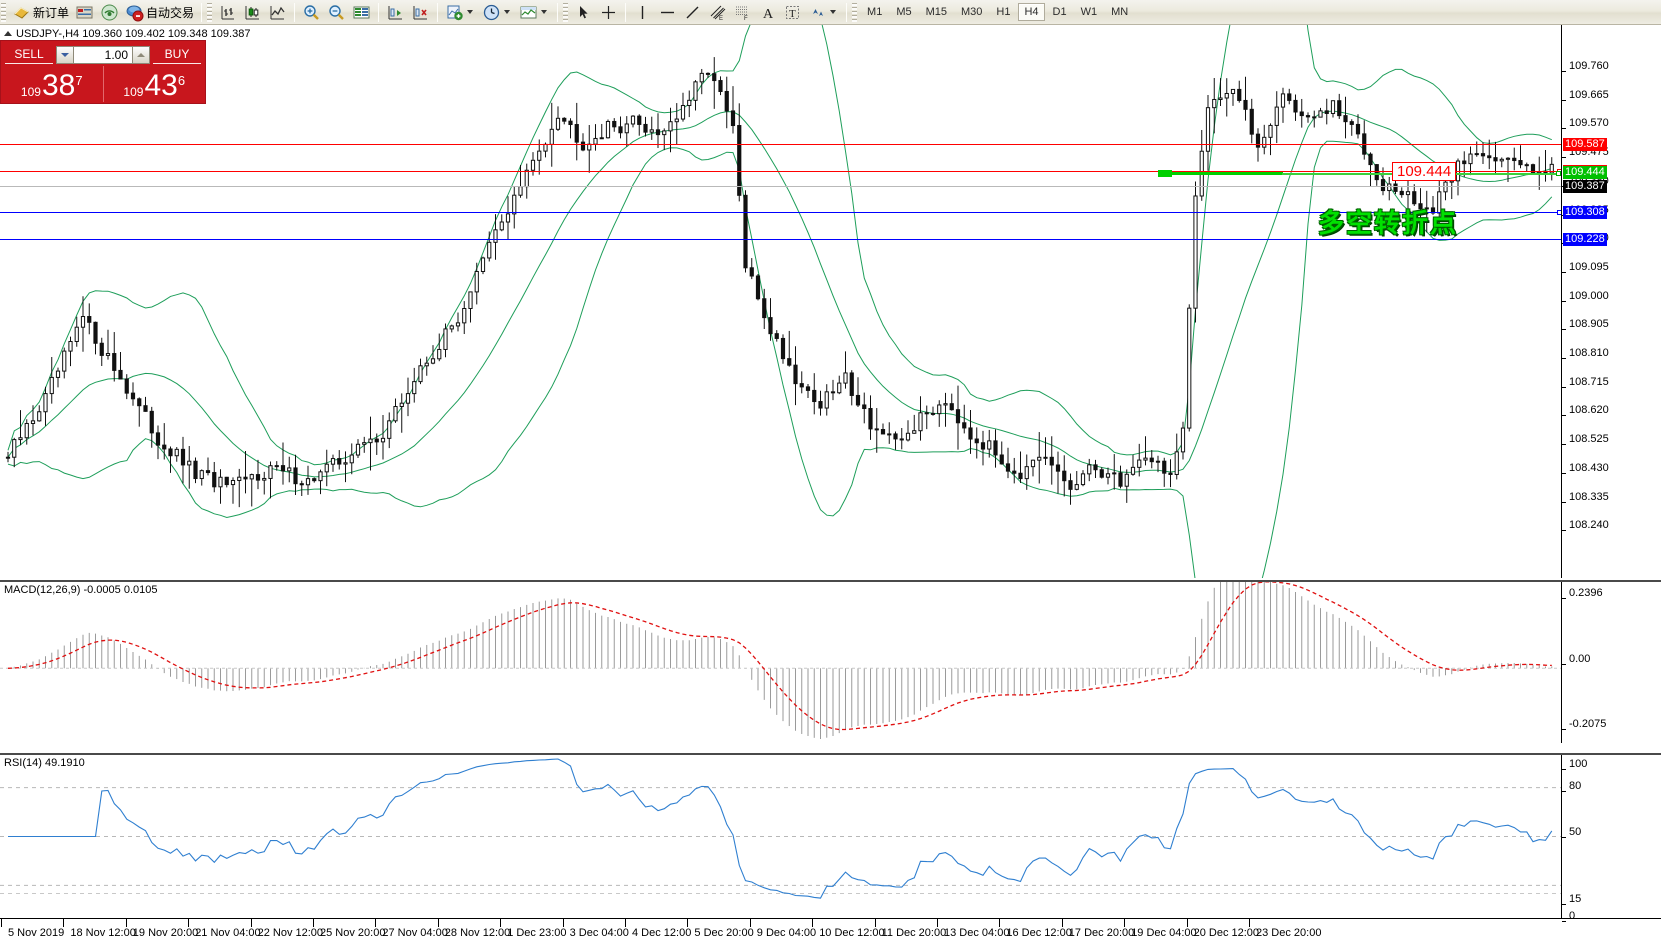 The image size is (1661, 946). What do you see at coordinates (1089, 12) in the screenshot?
I see `timeframe-w1: W1` at bounding box center [1089, 12].